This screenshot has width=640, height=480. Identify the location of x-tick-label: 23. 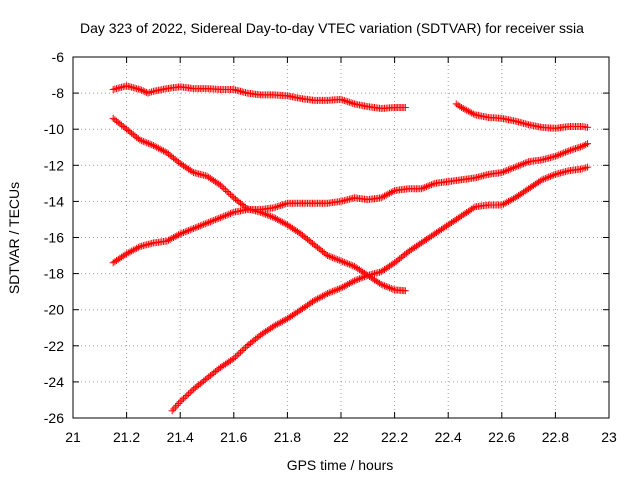
(609, 437).